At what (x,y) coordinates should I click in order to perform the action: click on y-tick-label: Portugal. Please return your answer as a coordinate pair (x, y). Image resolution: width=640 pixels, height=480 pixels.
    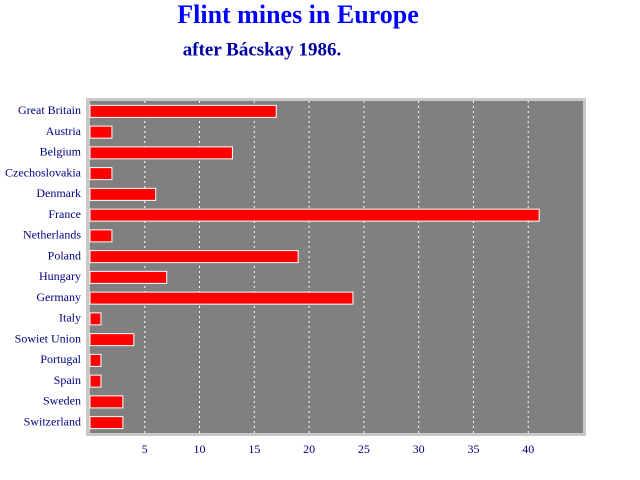
    Looking at the image, I should click on (60, 359).